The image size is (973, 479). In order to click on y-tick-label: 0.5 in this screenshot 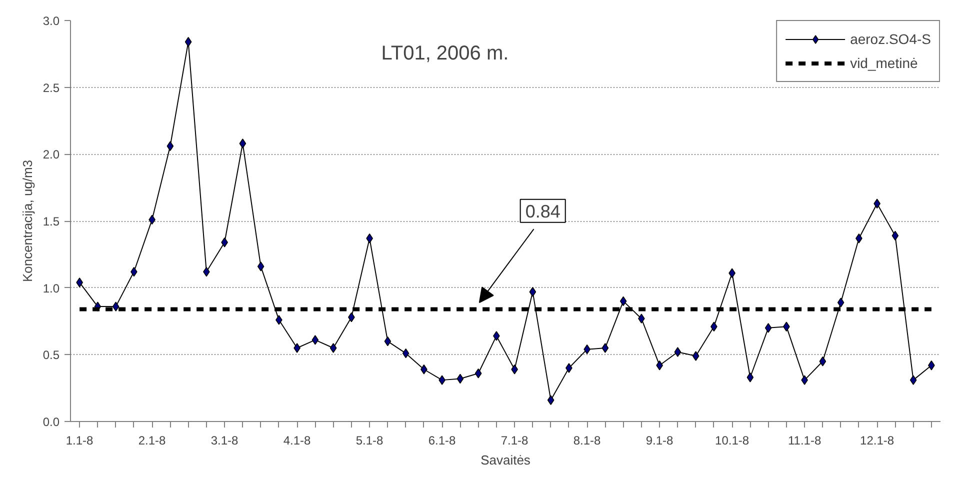, I will do `click(51, 355)`.